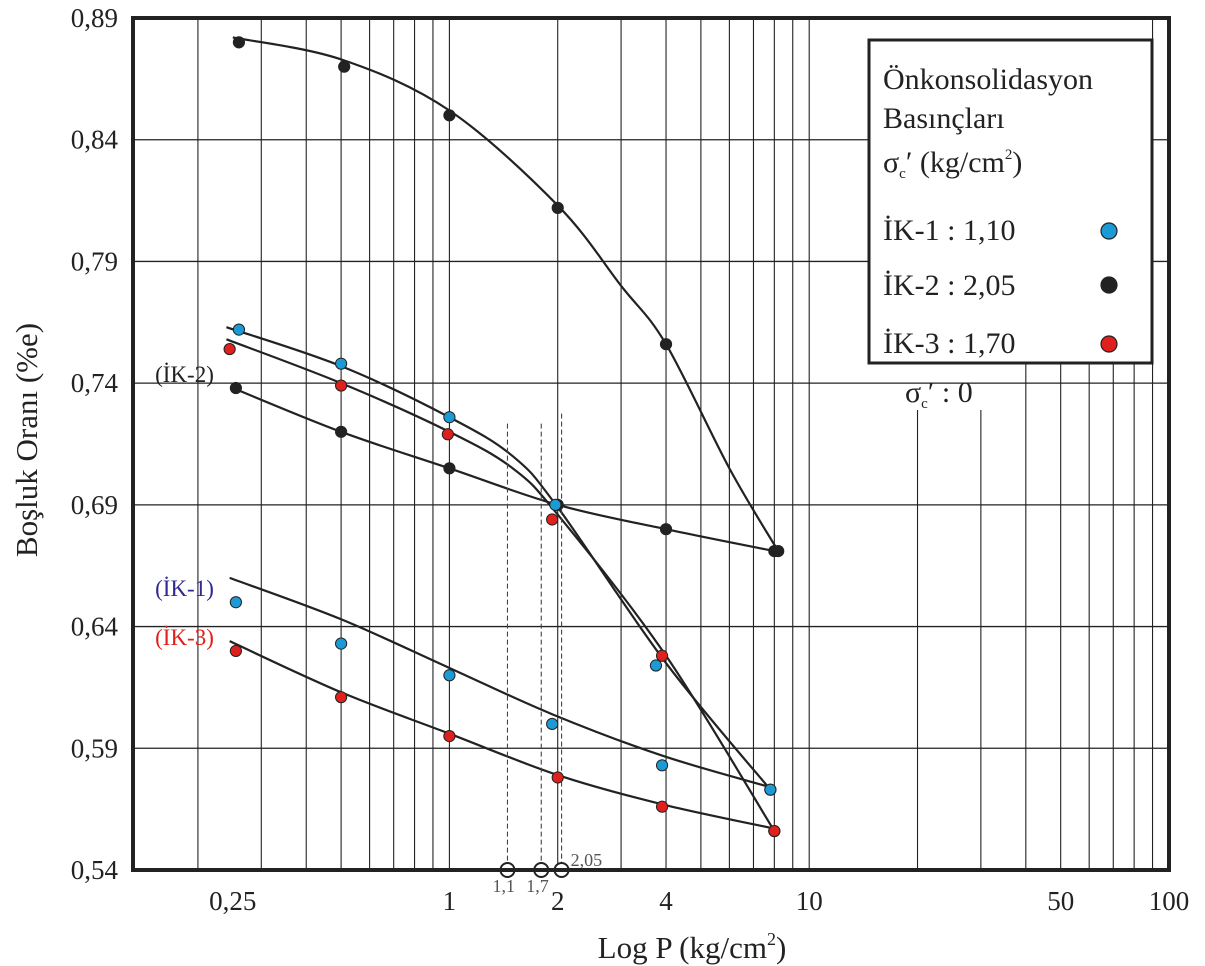  What do you see at coordinates (949, 230) in the screenshot?
I see `legend-entry-ik1: İK-1 : 1,10` at bounding box center [949, 230].